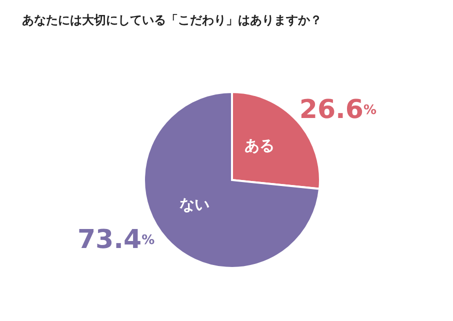  What do you see at coordinates (194, 205) in the screenshot?
I see `slice-label: ない` at bounding box center [194, 205].